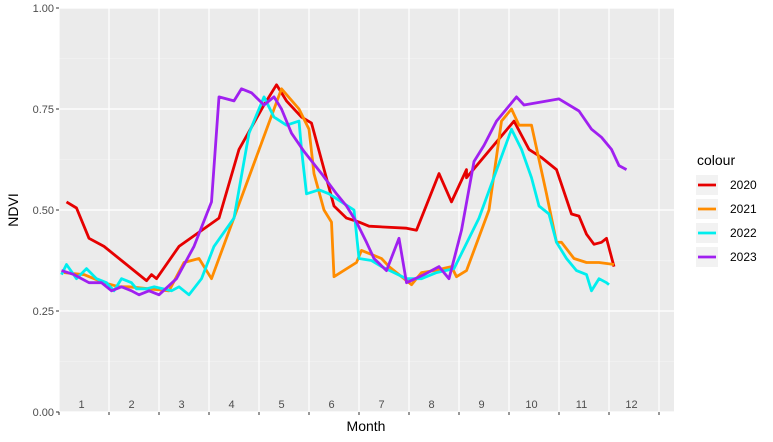 Image resolution: width=773 pixels, height=442 pixels. Describe the element at coordinates (726, 209) in the screenshot. I see `legend: colour 2020 2021 2022 2023` at that location.